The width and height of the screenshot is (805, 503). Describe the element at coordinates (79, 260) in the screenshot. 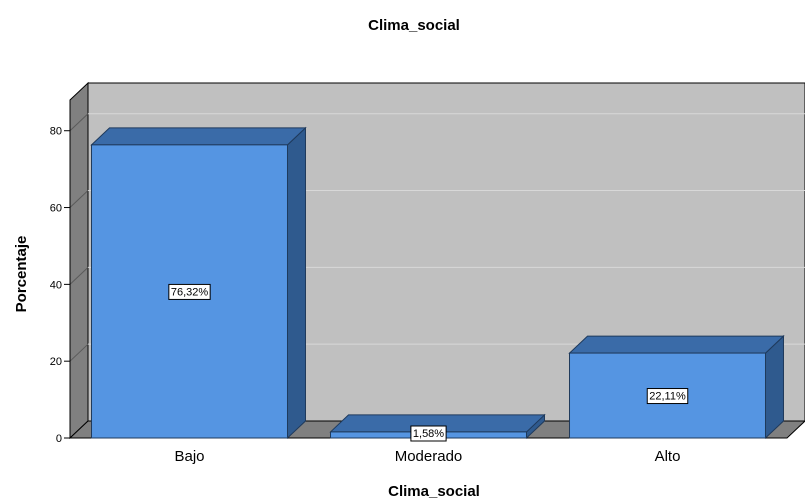

I see `side-wall` at that location.